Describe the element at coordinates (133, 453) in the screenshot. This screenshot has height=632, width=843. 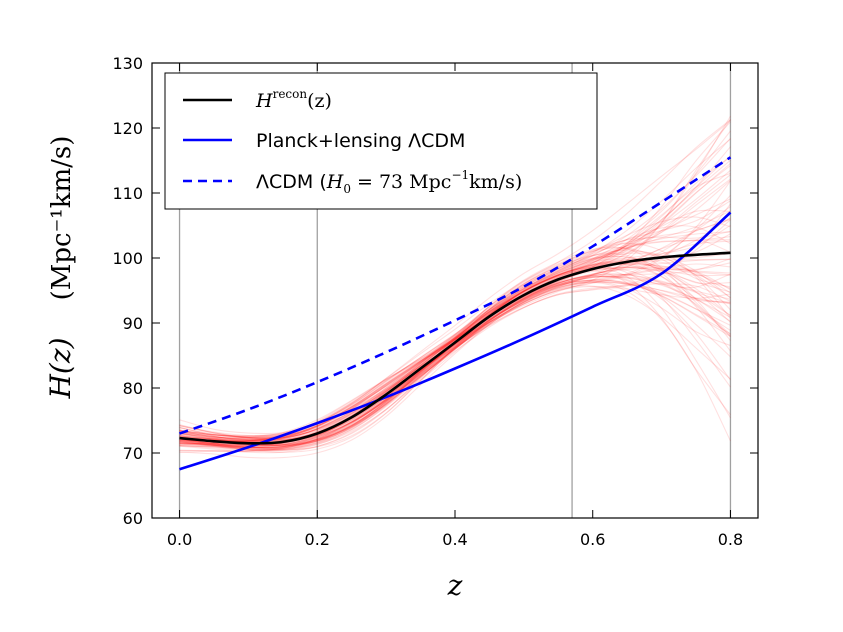
I see `y-tick-label: 70` at that location.